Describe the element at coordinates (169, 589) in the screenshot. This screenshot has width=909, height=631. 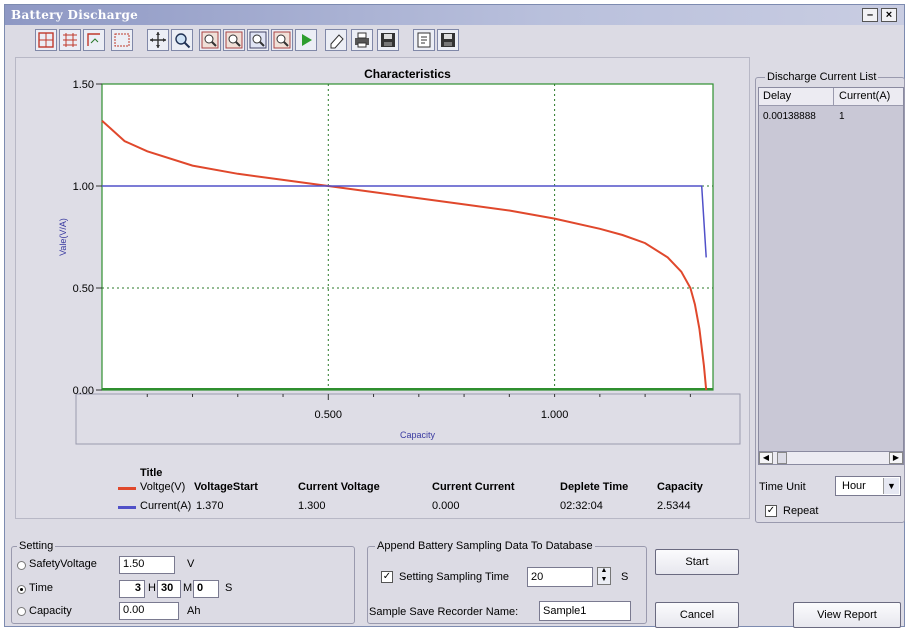
I see `time-minutes-input: 30` at that location.